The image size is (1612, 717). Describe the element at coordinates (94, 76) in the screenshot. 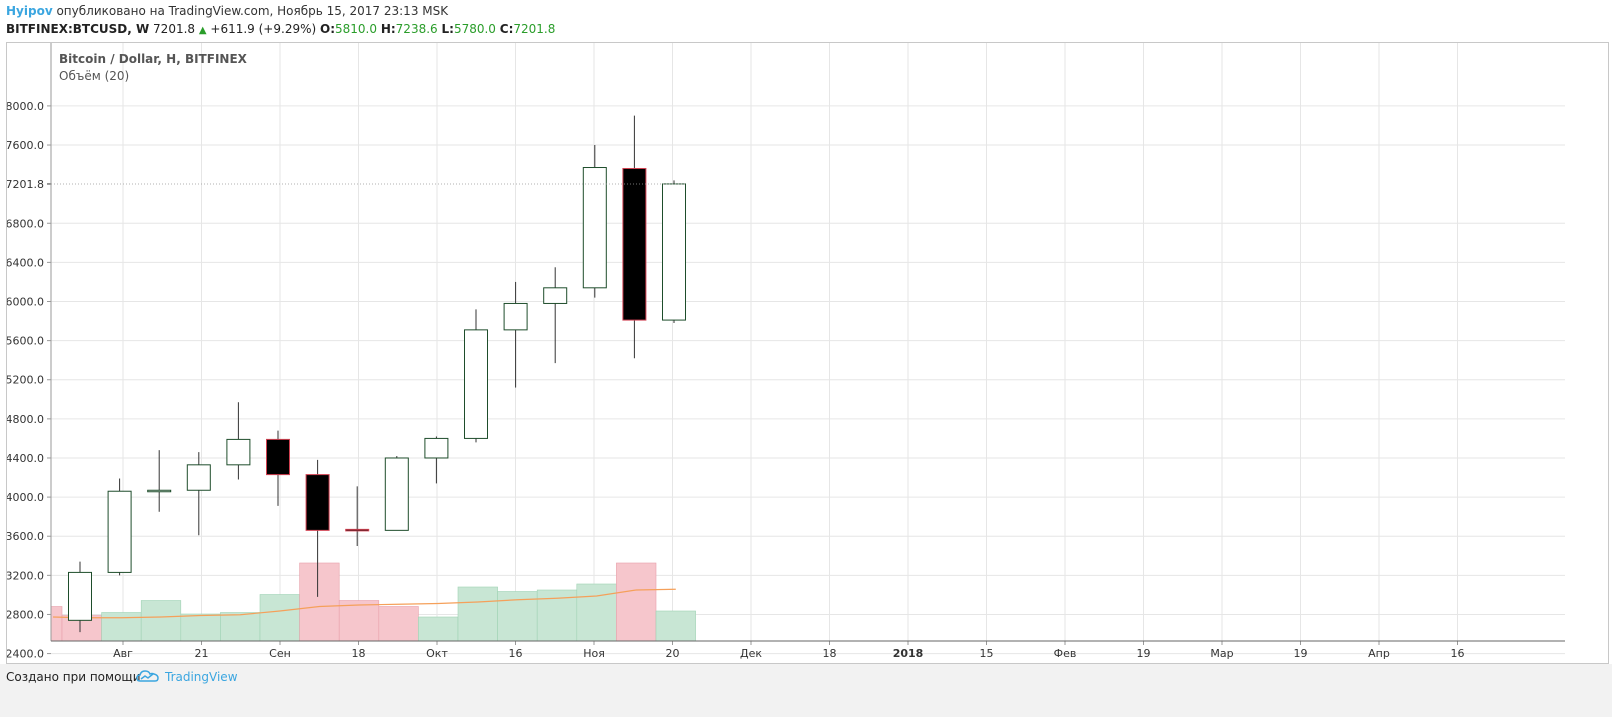

I see `volume-legend: Объём (20)` at that location.